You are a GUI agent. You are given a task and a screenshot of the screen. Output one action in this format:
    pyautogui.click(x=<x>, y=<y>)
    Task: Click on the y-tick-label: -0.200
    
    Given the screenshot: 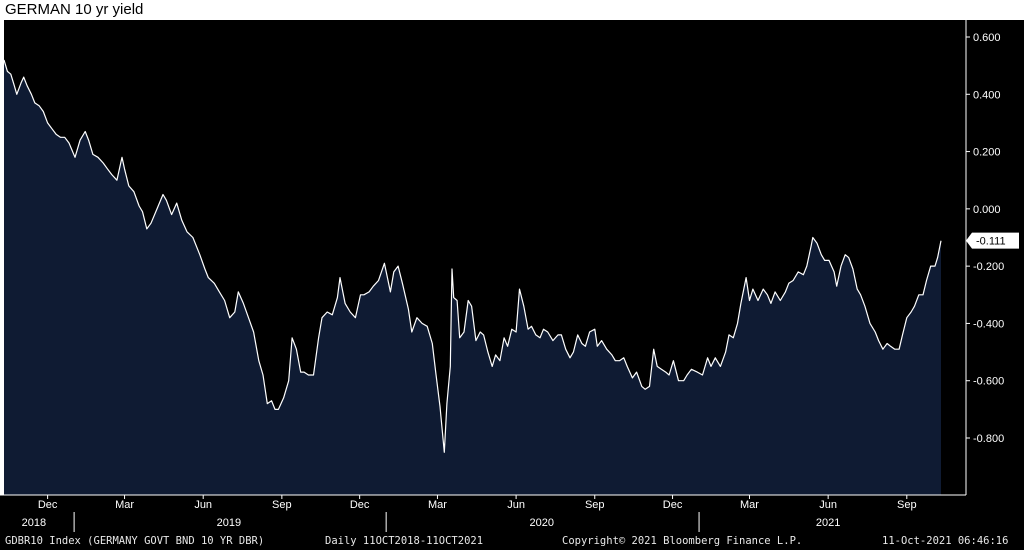 What is the action you would take?
    pyautogui.click(x=988, y=267)
    